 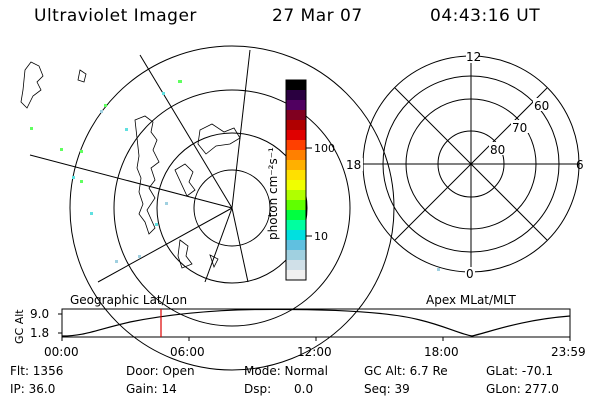 What do you see at coordinates (387, 389) in the screenshot?
I see `sequence-number: Seq: 39` at bounding box center [387, 389].